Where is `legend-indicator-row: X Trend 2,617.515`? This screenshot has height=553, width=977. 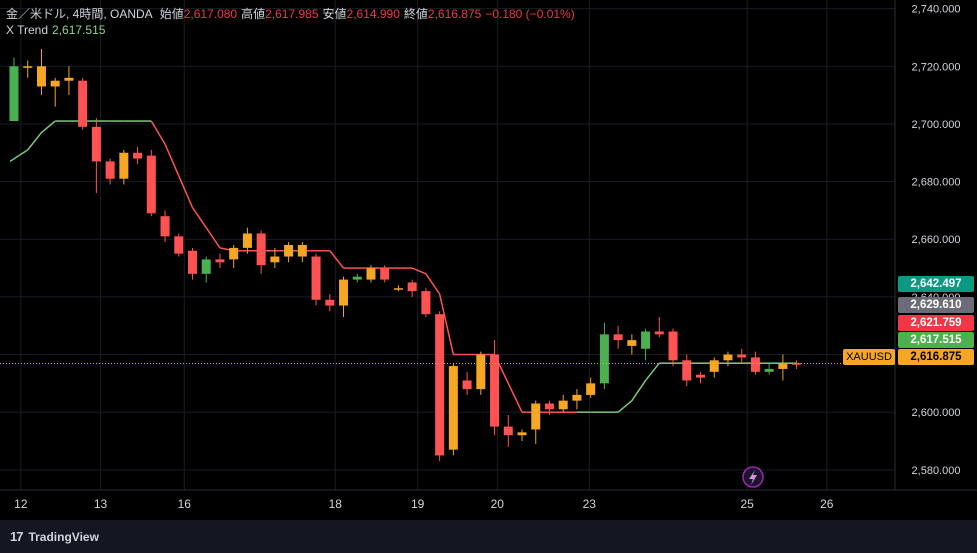
legend-indicator-row: X Trend 2,617.515 is located at coordinates (290, 30).